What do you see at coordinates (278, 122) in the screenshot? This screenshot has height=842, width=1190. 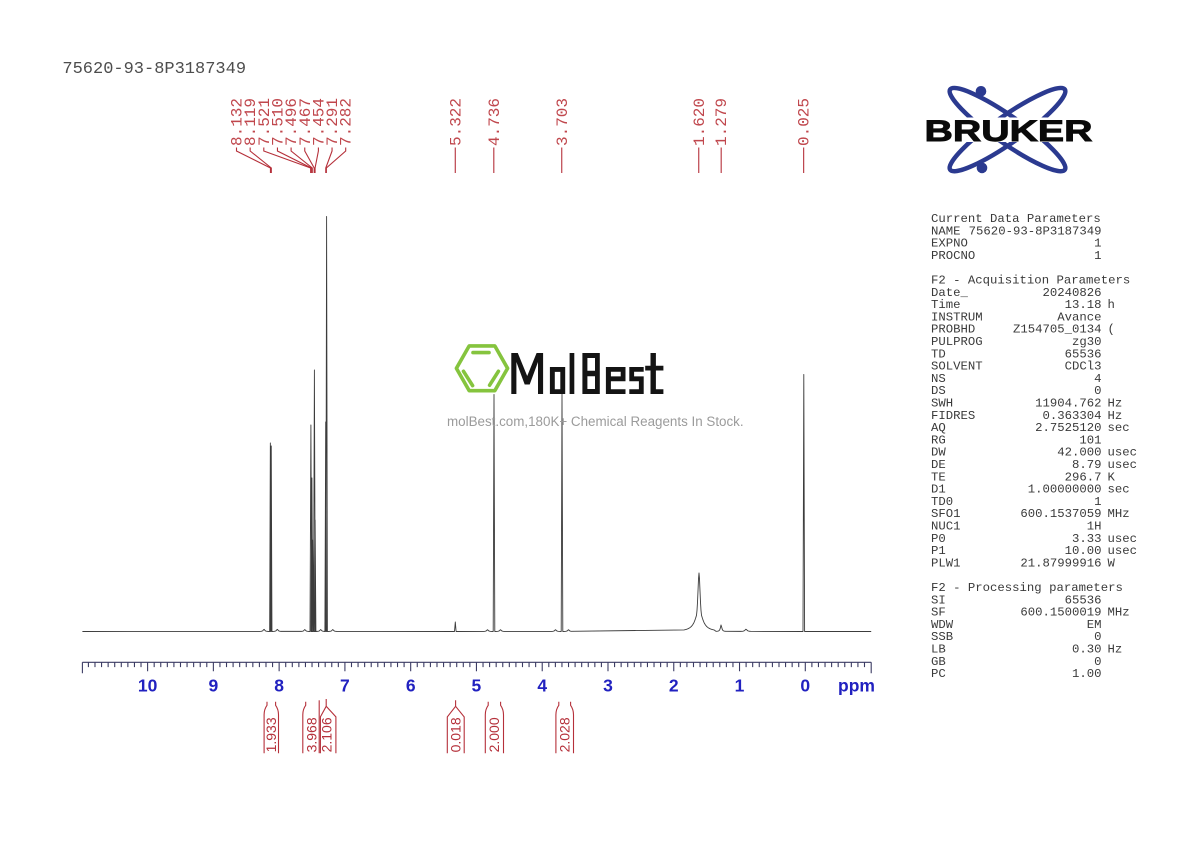 I see `svg-text: 7.510` at bounding box center [278, 122].